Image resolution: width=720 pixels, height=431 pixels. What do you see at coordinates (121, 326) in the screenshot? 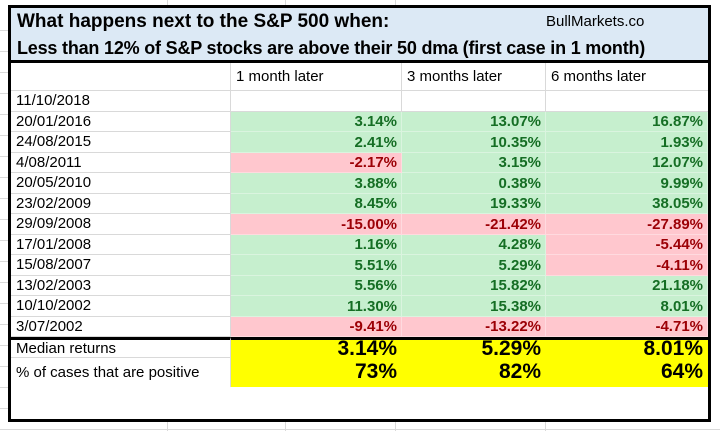
I see `row-date-cell: 3/07/2002` at bounding box center [121, 326].